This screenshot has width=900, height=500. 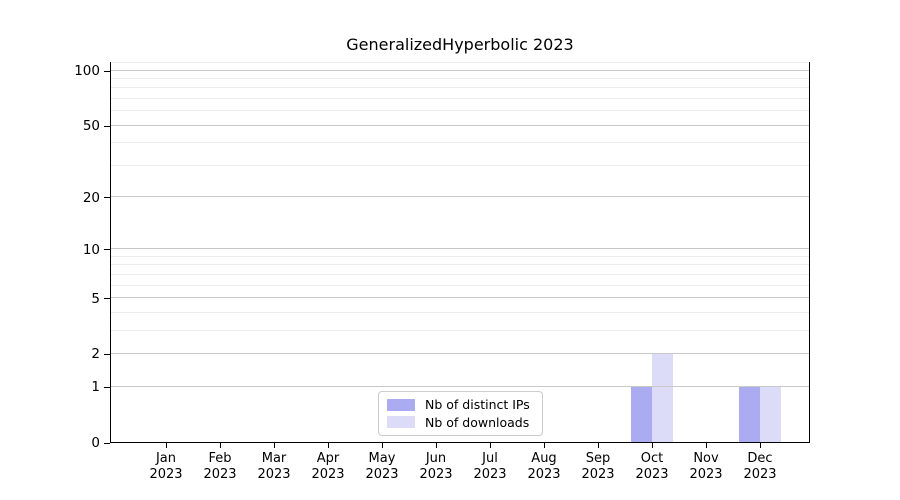 What do you see at coordinates (220, 458) in the screenshot?
I see `x-tick-month: Feb` at bounding box center [220, 458].